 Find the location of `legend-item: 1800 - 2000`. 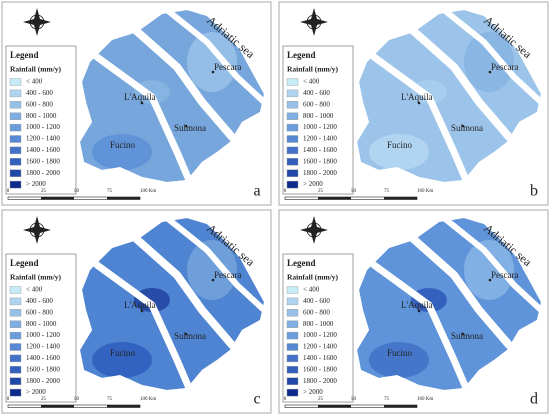

legend-item: 1800 - 2000 is located at coordinates (320, 381).